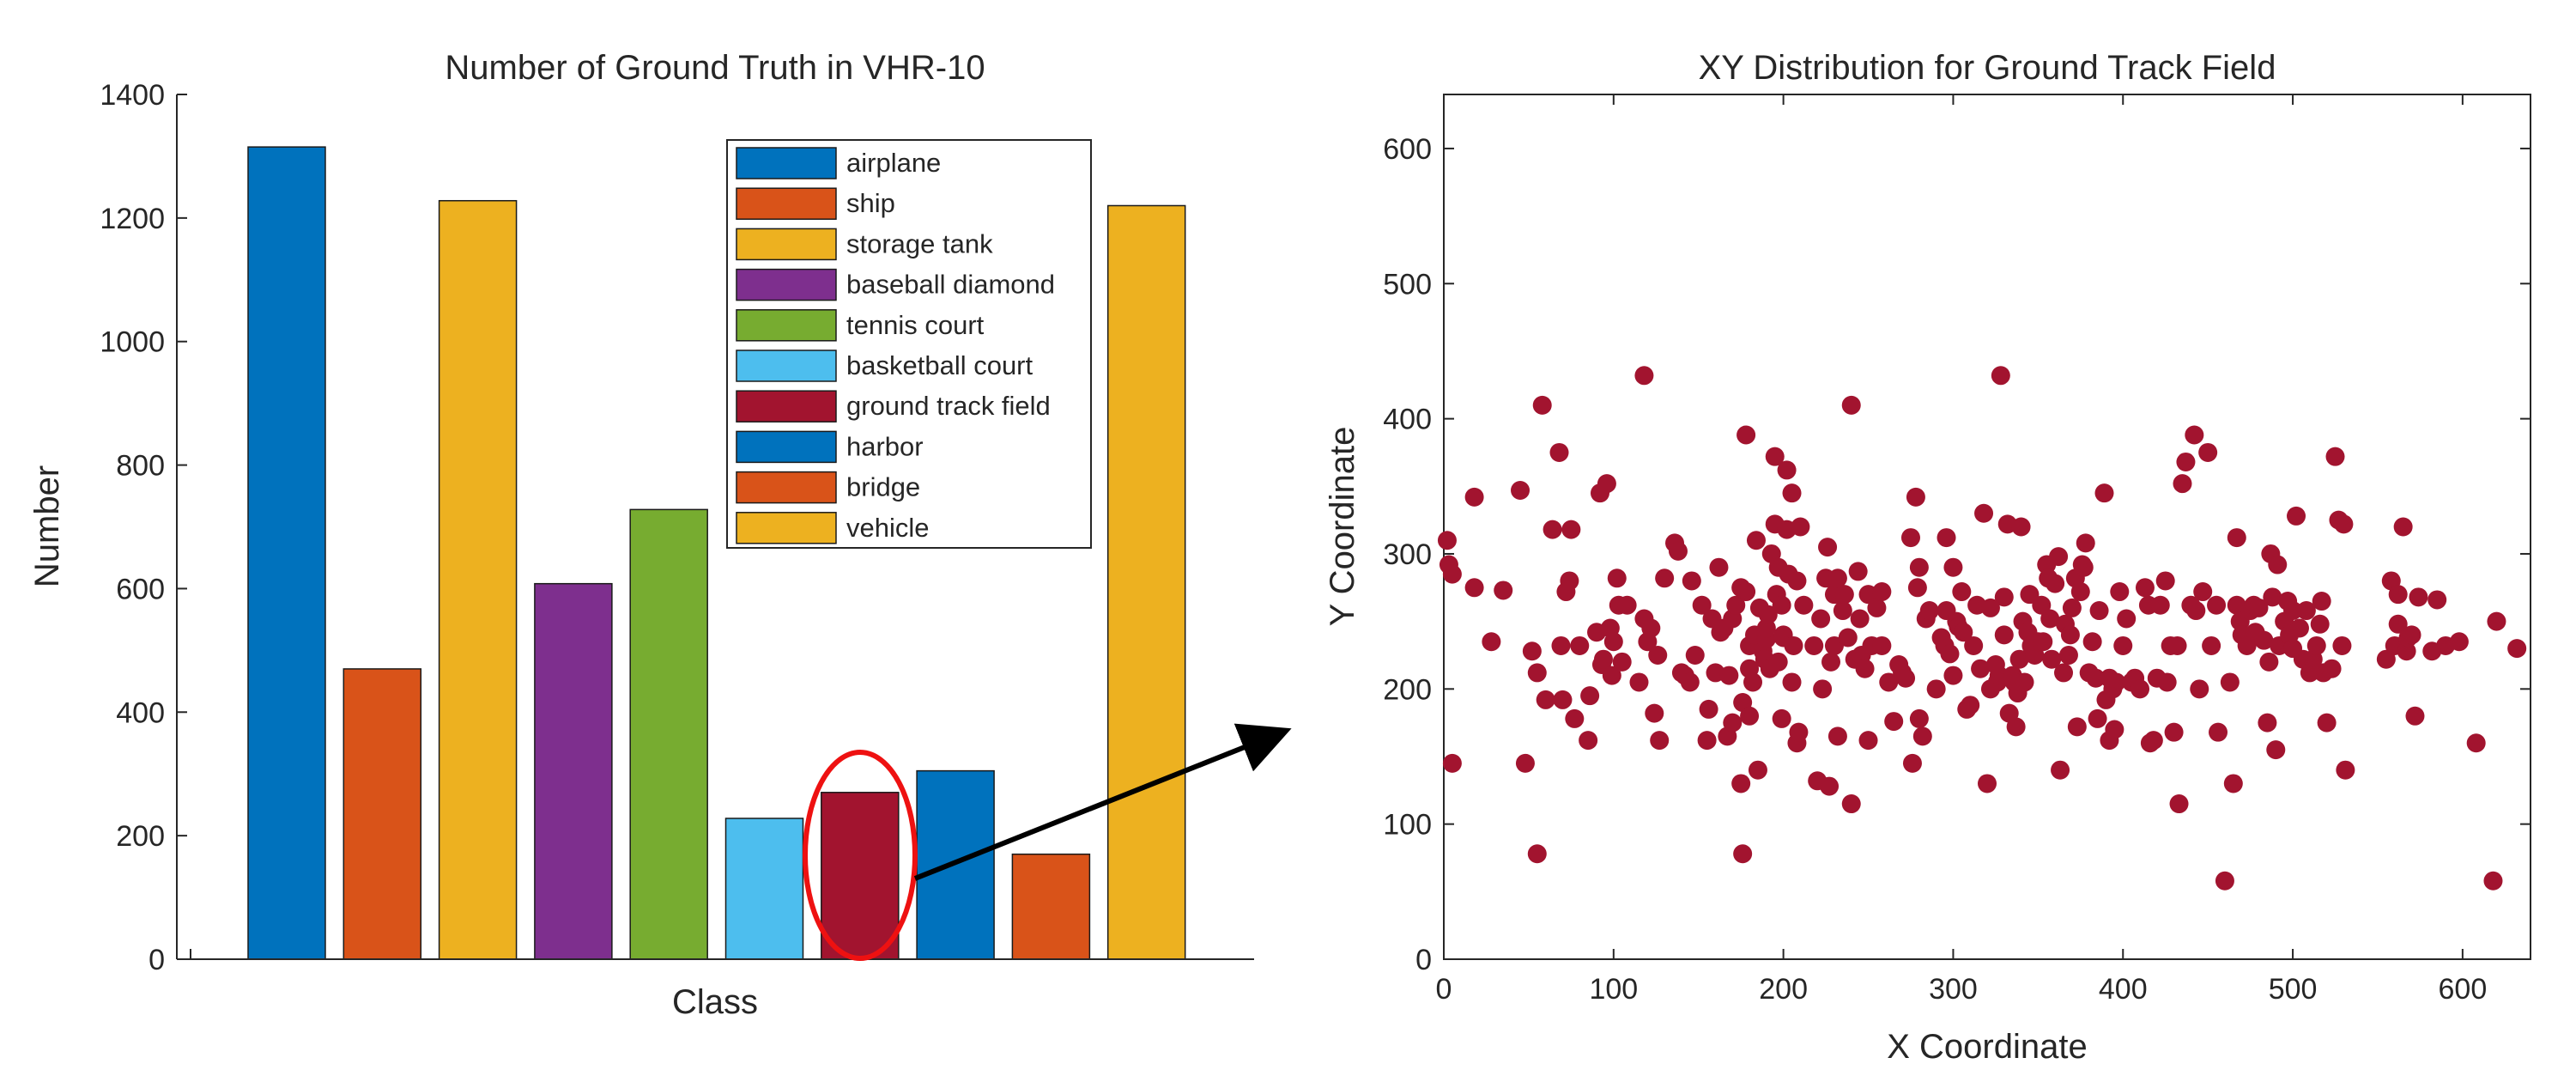  What do you see at coordinates (478, 579) in the screenshot?
I see `bar-storage-tank` at bounding box center [478, 579].